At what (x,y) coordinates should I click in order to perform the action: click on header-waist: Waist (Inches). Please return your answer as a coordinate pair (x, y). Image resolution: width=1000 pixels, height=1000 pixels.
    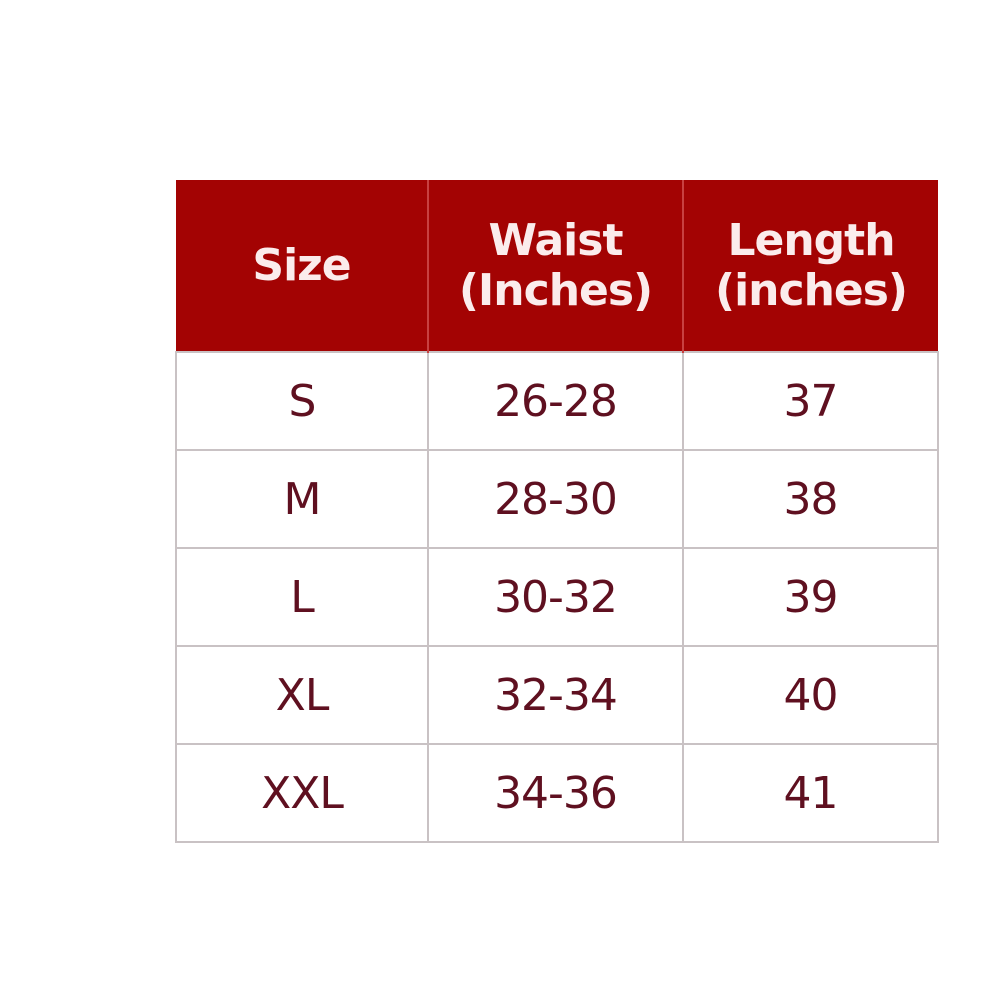
    Looking at the image, I should click on (556, 266).